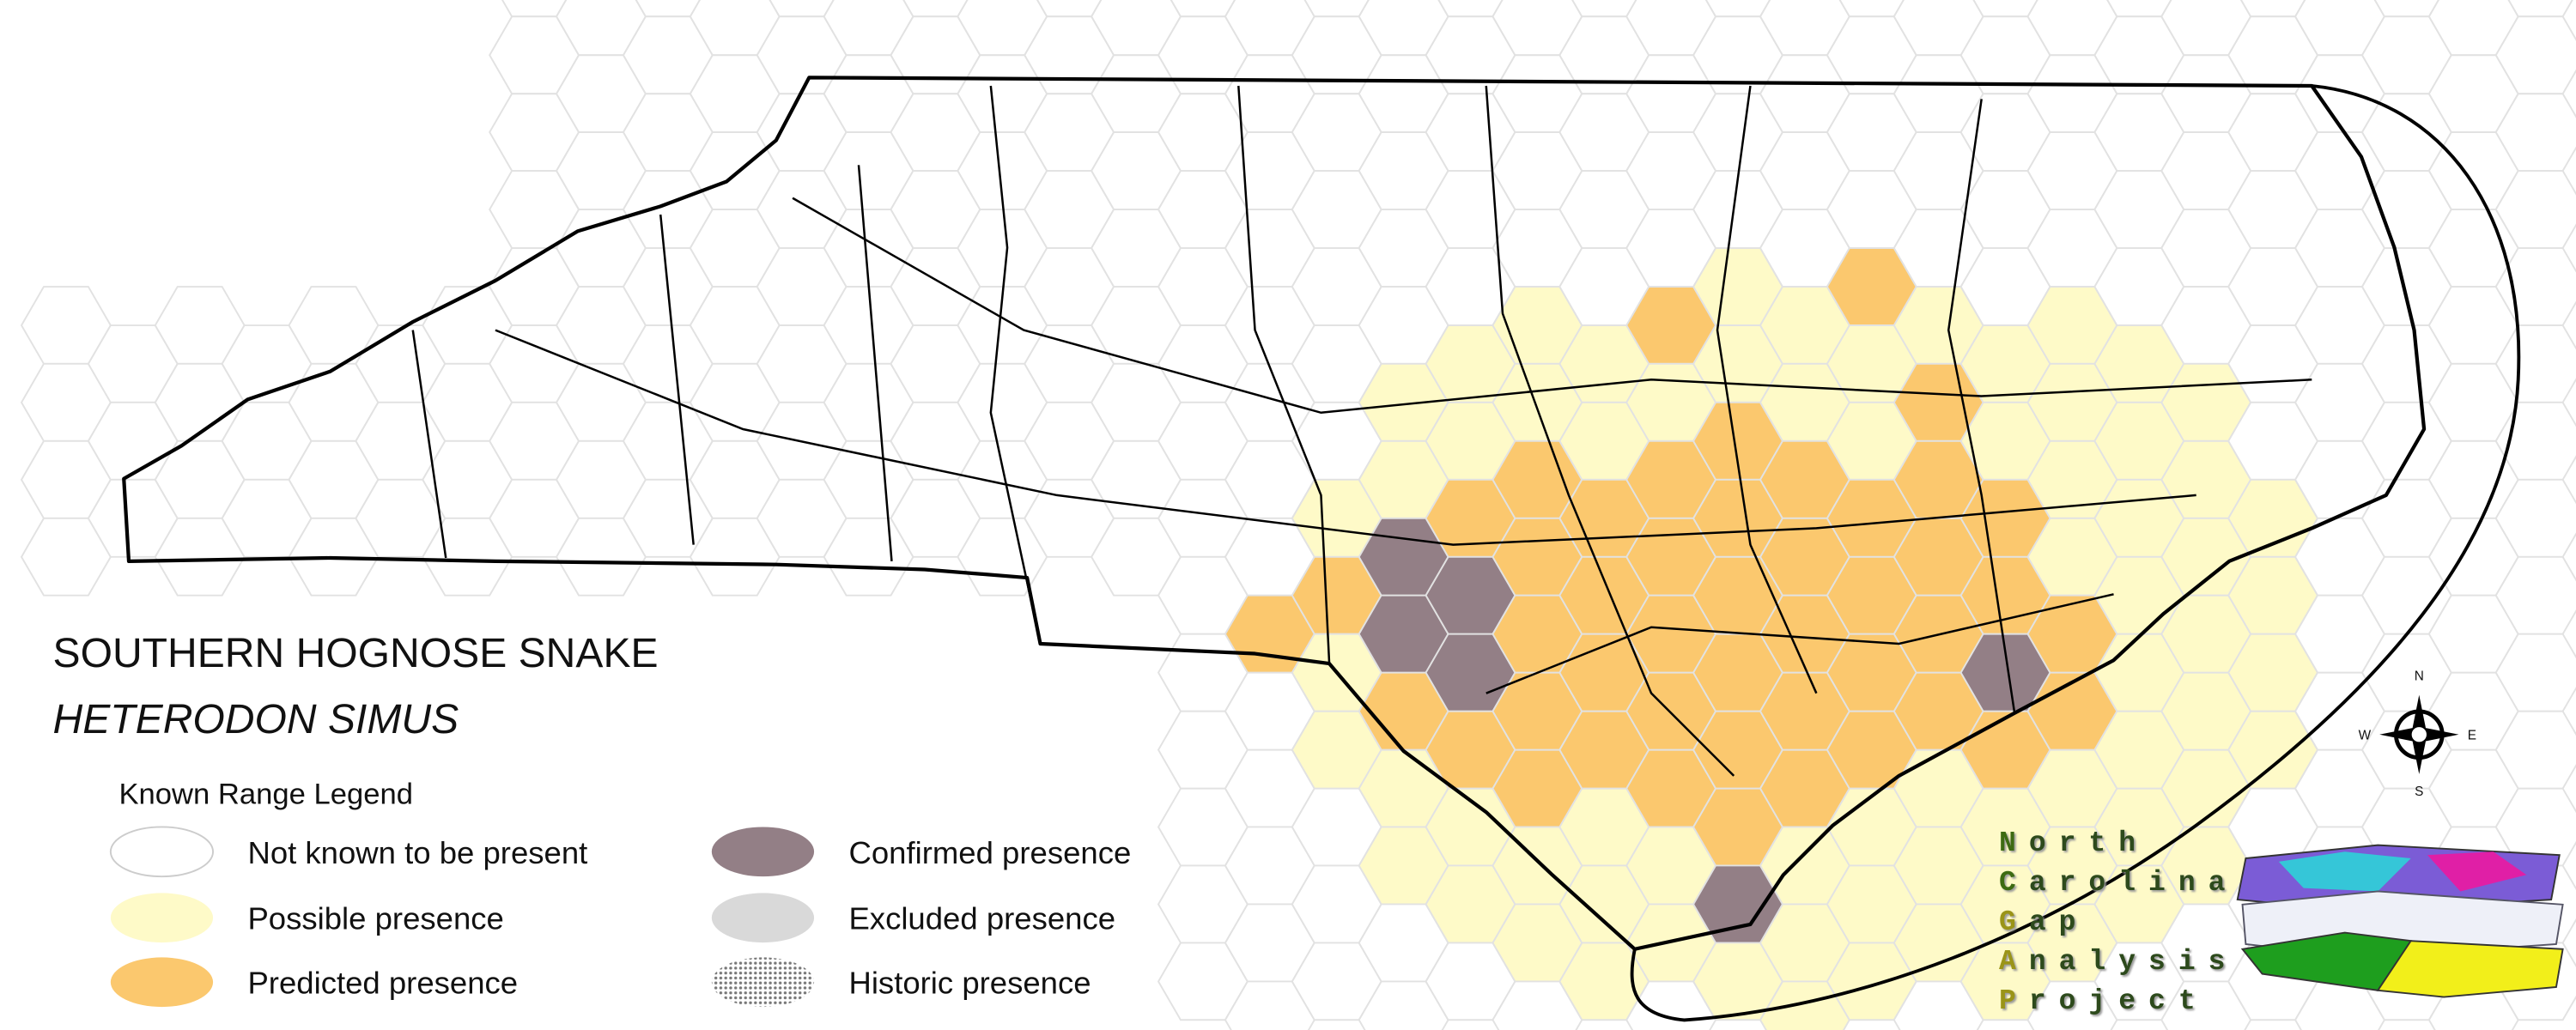 This screenshot has height=1030, width=2576. Describe the element at coordinates (2418, 734) in the screenshot. I see `compass: N S E W` at that location.